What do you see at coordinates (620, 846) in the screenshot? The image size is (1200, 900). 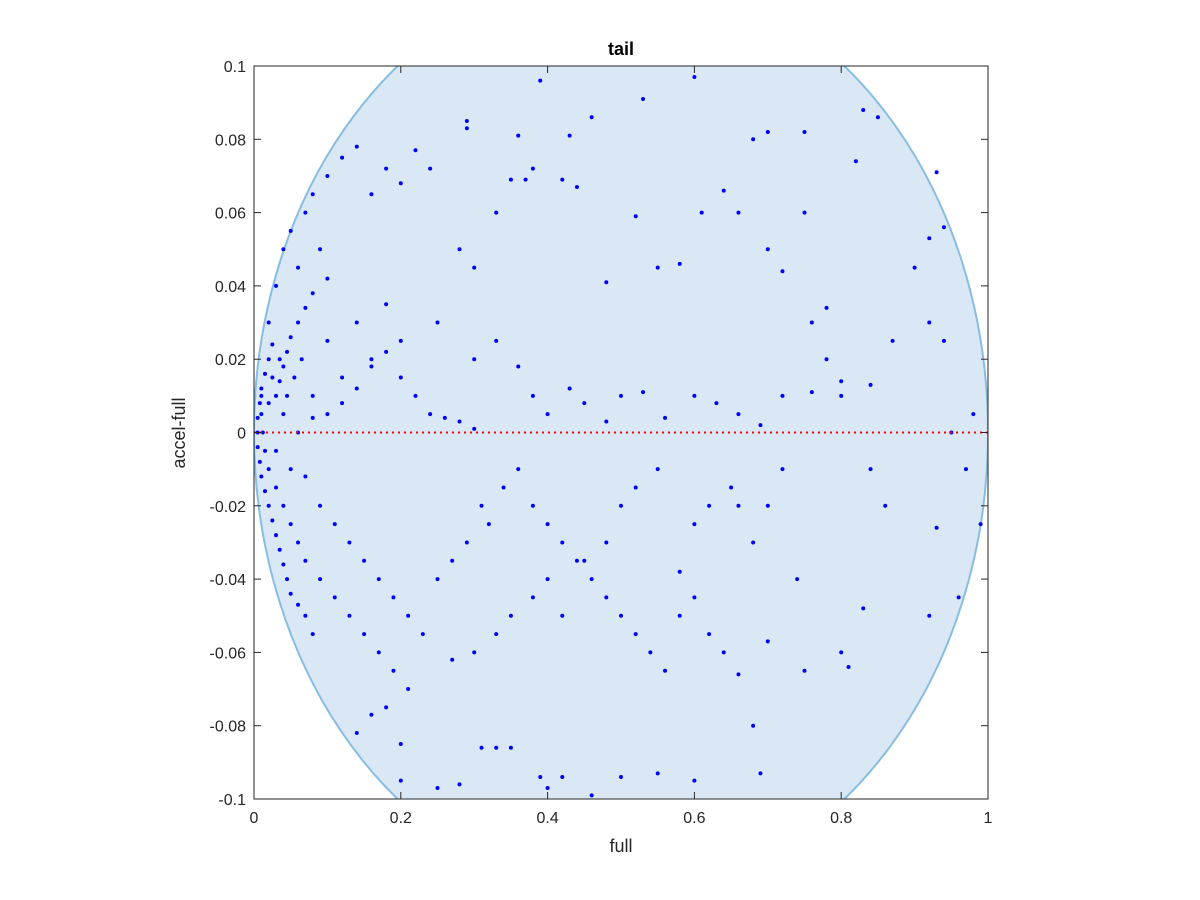 I see `x-axis-label: full` at bounding box center [620, 846].